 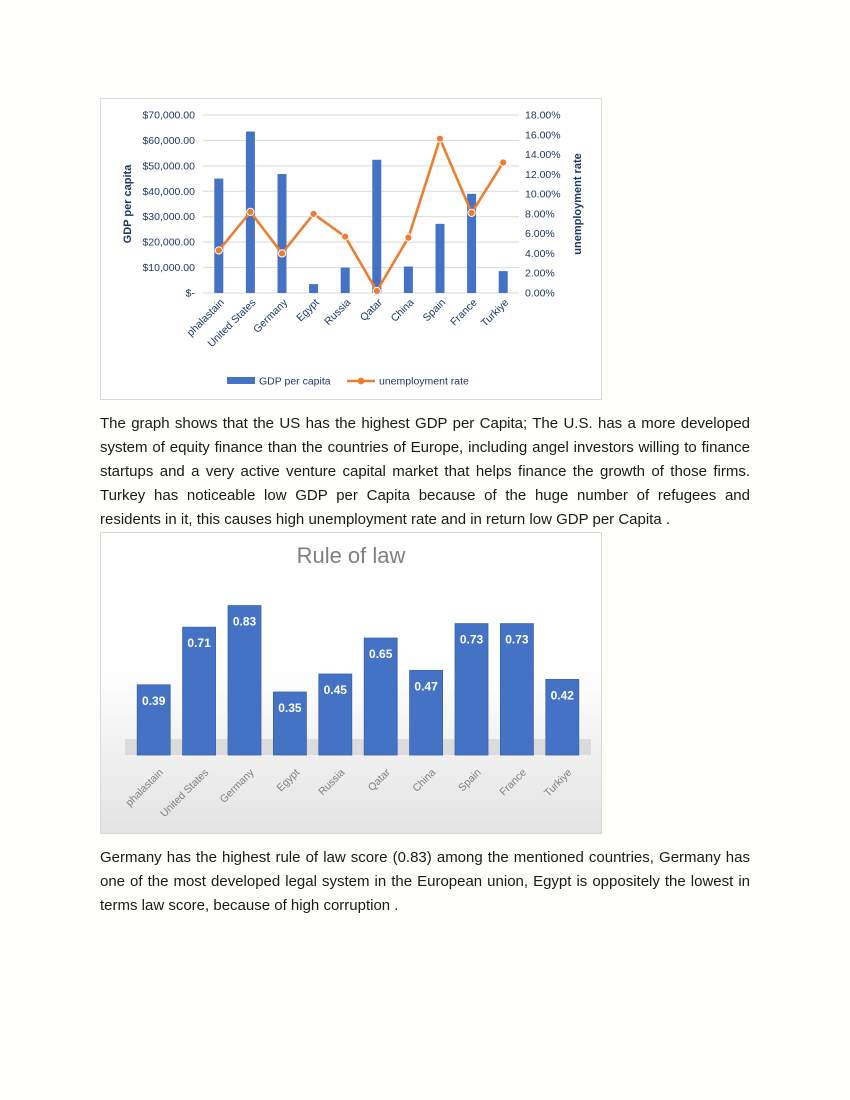 What do you see at coordinates (381, 654) in the screenshot?
I see `rule-of-law-data-label: 0.65` at bounding box center [381, 654].